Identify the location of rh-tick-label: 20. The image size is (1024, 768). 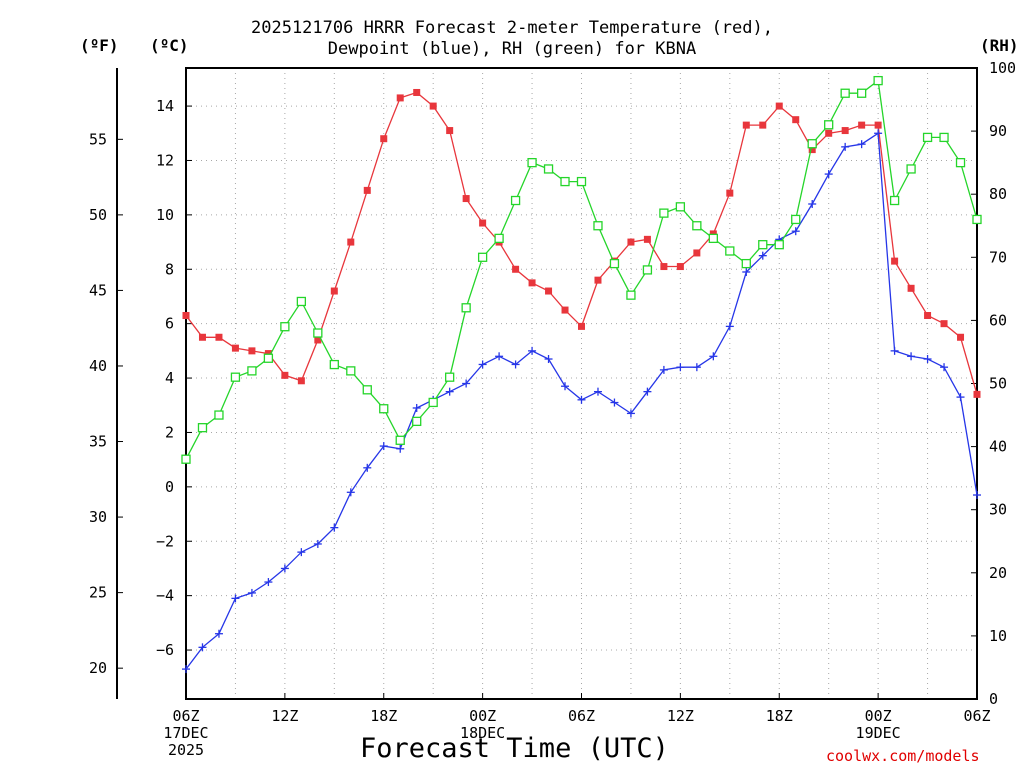
(998, 573).